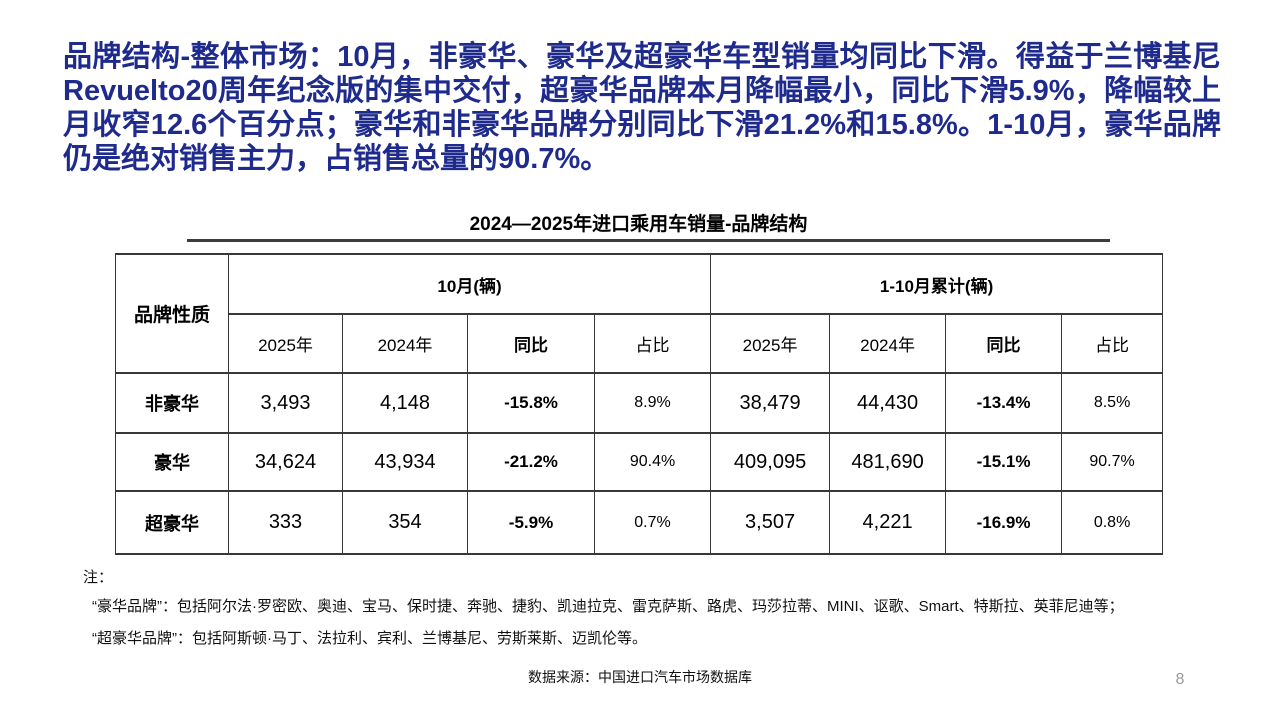  I want to click on cell-cum-2025: 409,095, so click(770, 462).